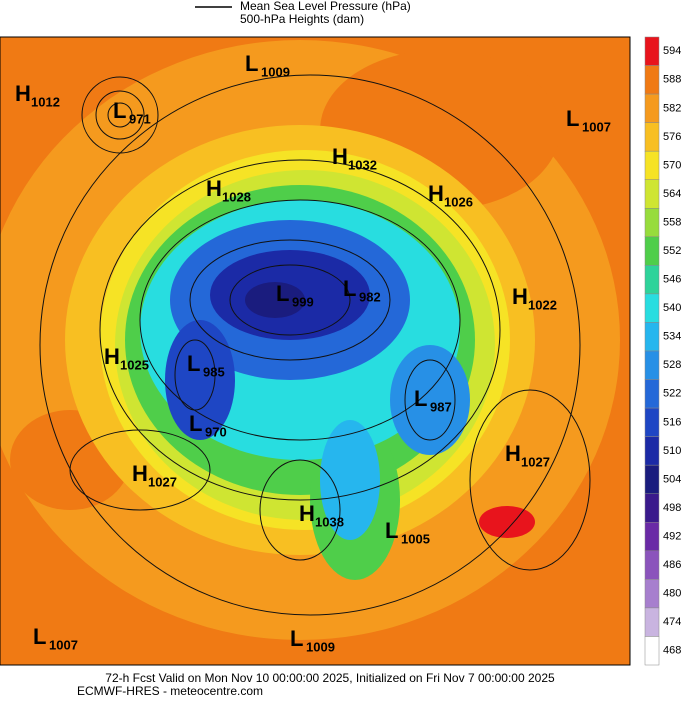  What do you see at coordinates (170, 691) in the screenshot?
I see `footer-source: ECMWF-HRES - meteocentre.com` at bounding box center [170, 691].